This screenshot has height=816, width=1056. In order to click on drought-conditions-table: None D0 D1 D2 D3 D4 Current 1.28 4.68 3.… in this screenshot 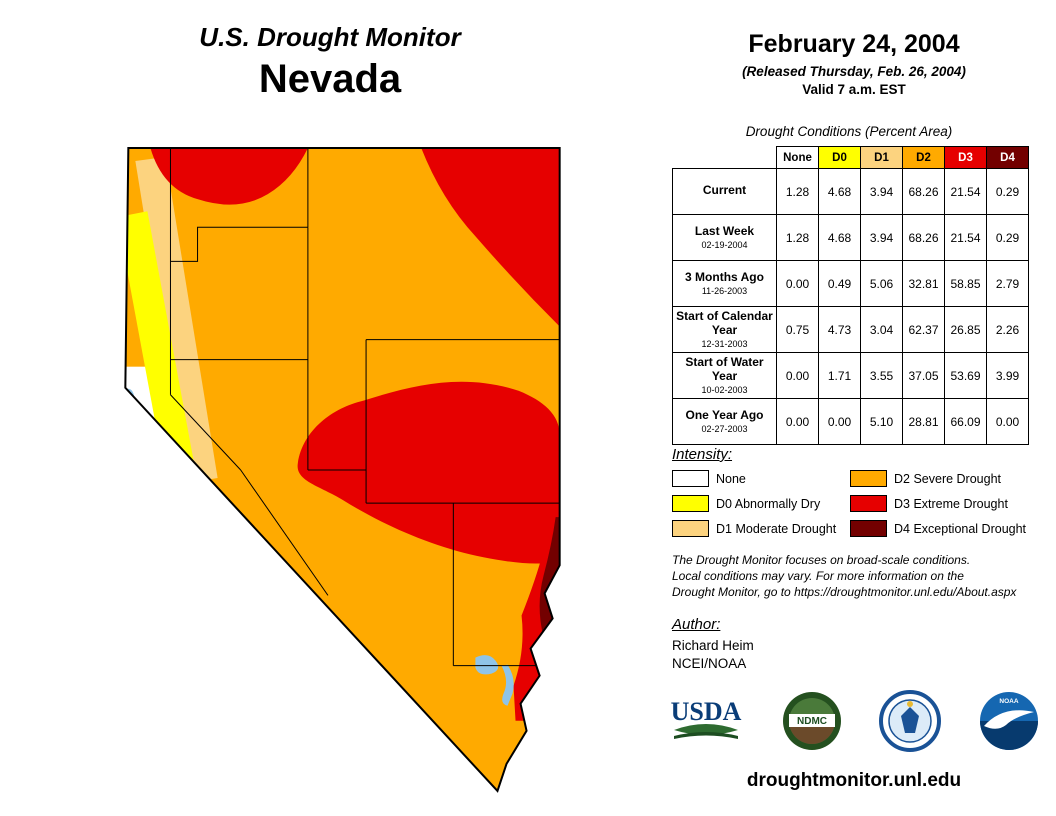, I will do `click(850, 295)`.